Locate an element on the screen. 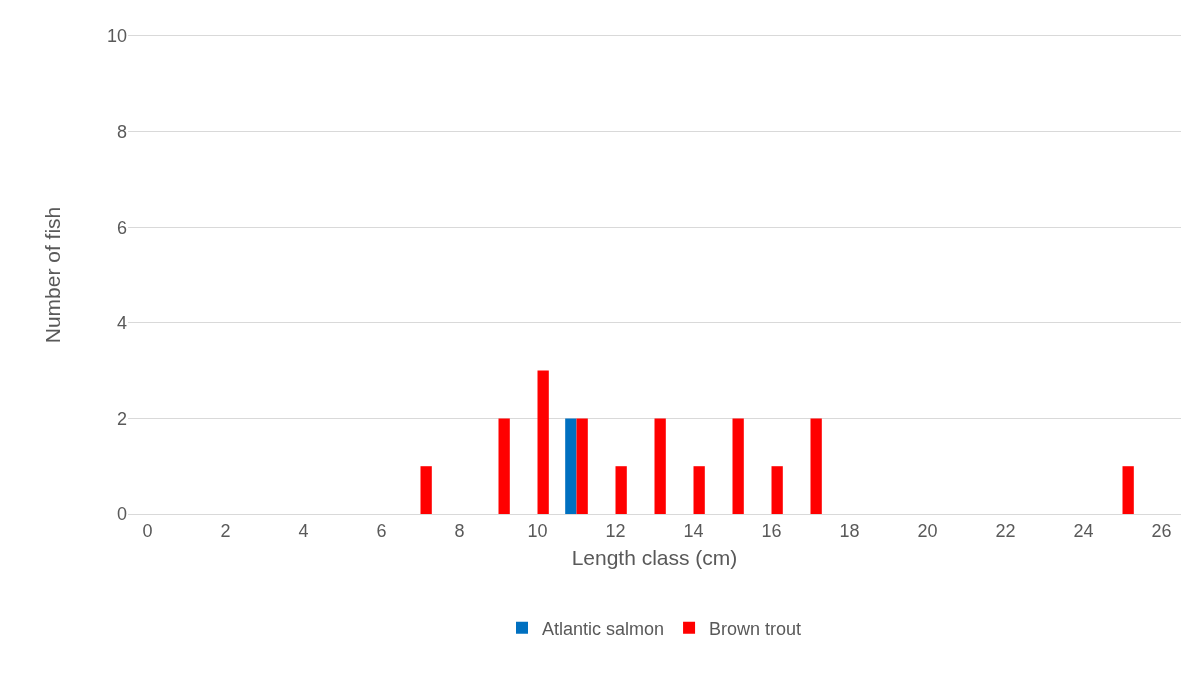  x-tick-label: 8 is located at coordinates (459, 530).